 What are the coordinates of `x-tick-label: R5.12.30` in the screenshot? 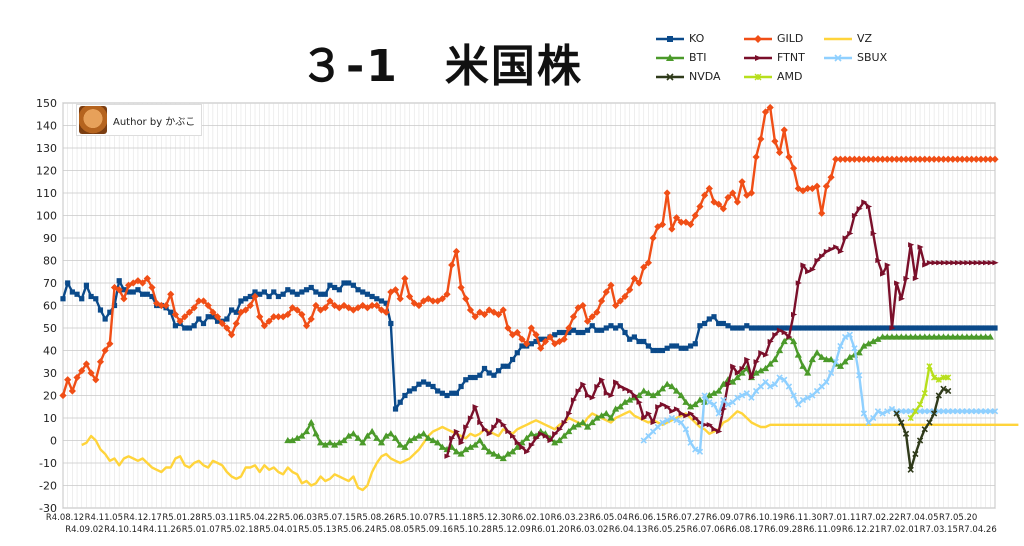 It's located at (492, 518).